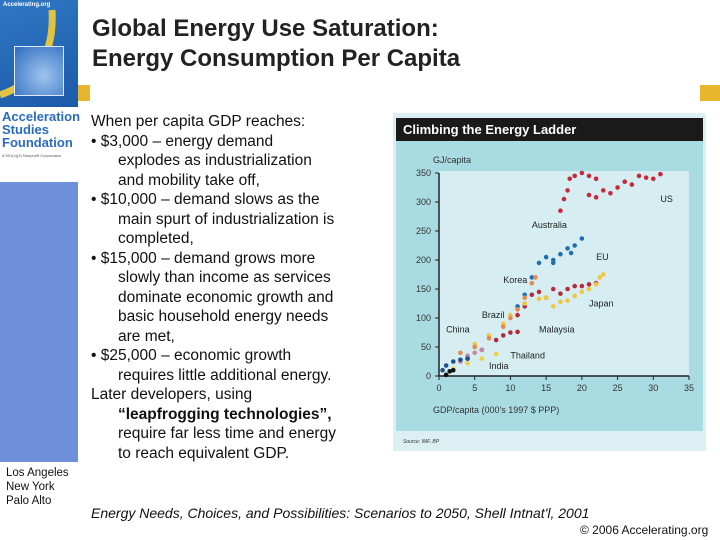 This screenshot has height=540, width=720. I want to click on foundation-logo: Accelerating.org, so click(39, 53).